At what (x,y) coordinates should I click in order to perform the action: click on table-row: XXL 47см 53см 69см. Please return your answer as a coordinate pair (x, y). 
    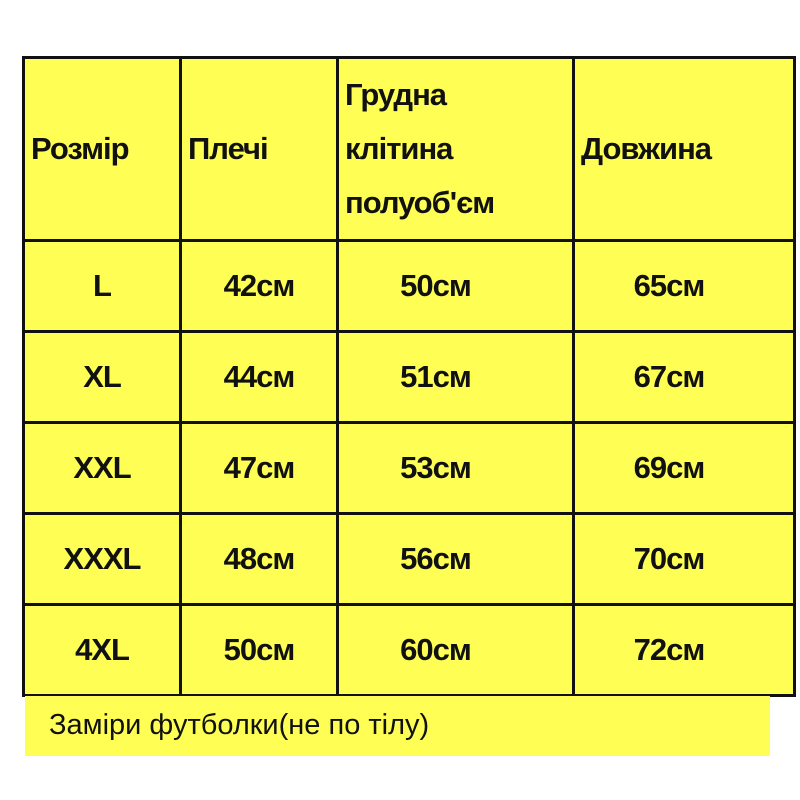
    Looking at the image, I should click on (409, 468).